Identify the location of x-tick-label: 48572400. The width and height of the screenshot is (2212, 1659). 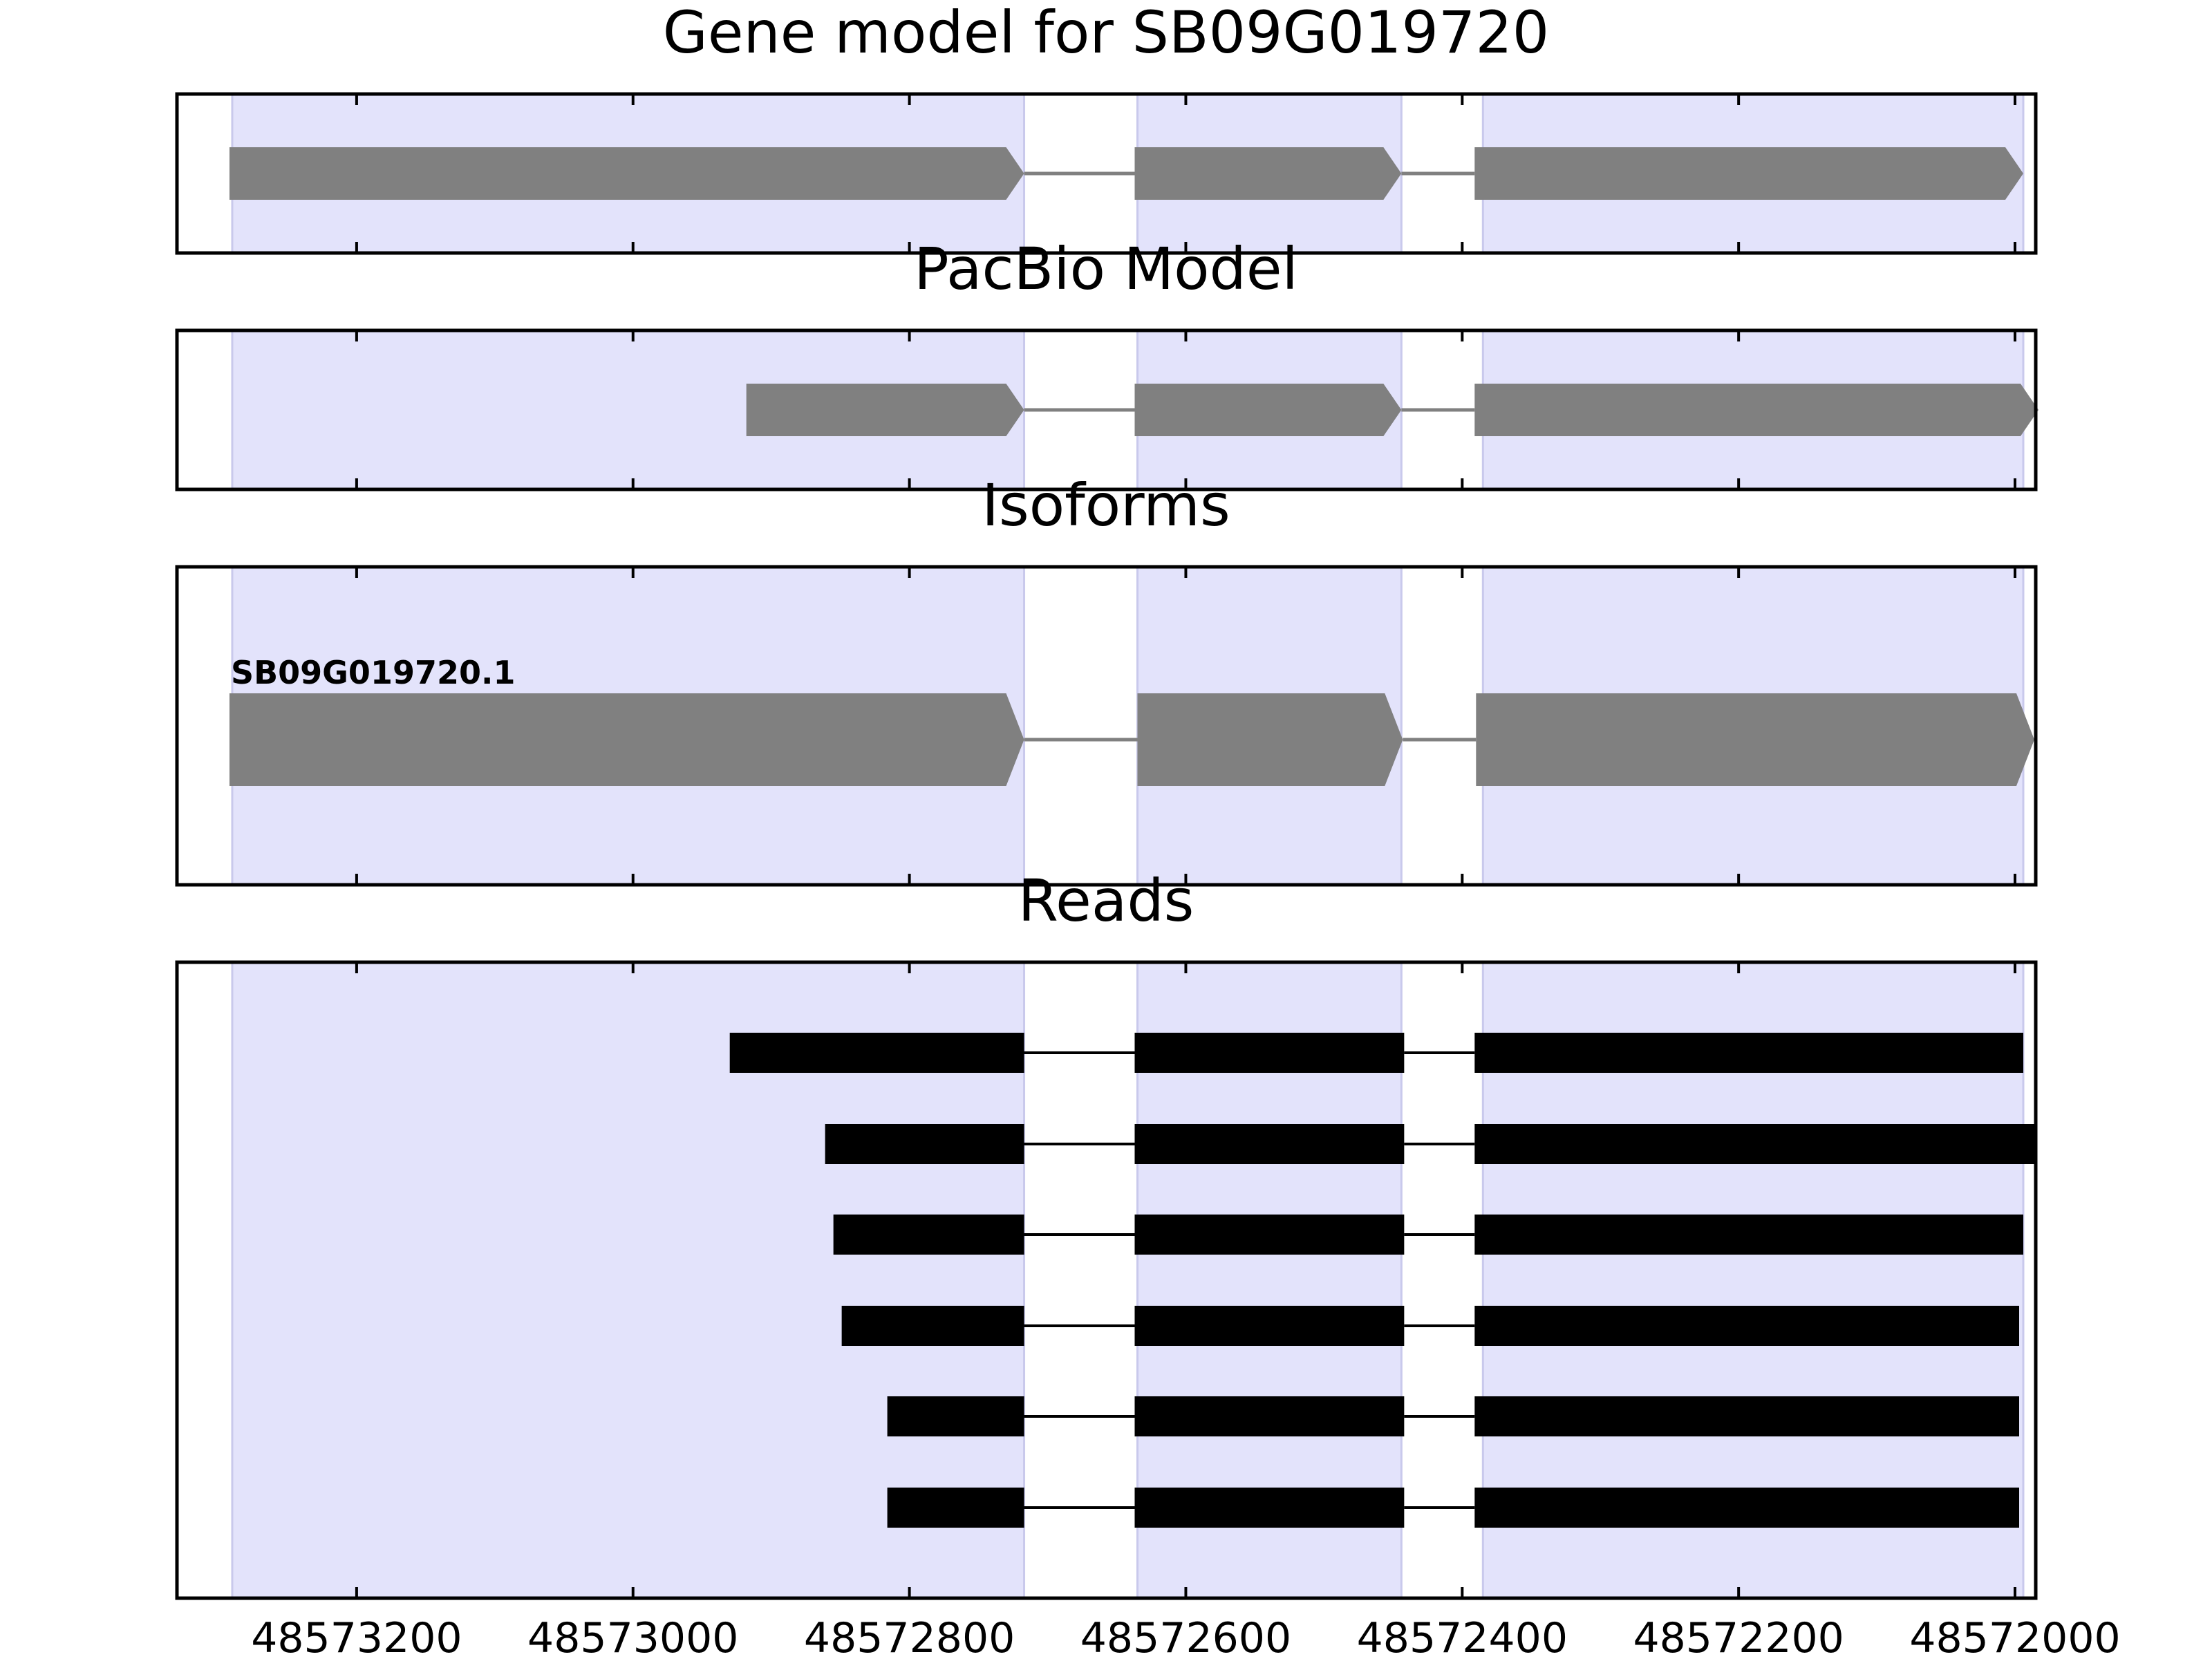
(1462, 1637).